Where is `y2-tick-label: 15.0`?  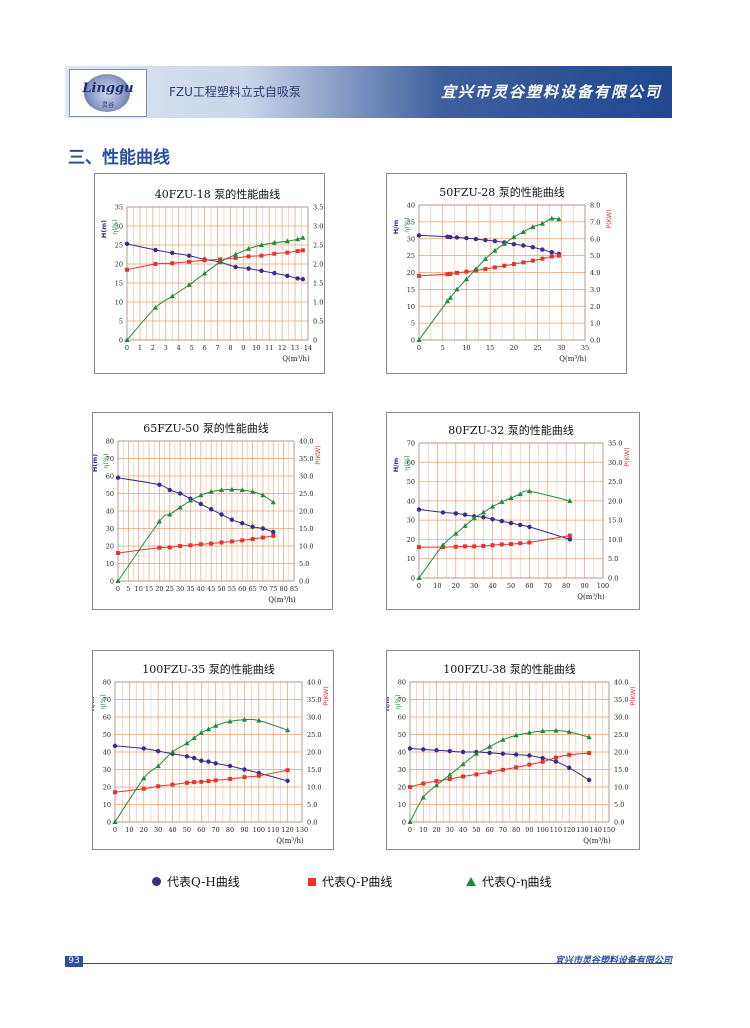 y2-tick-label: 15.0 is located at coordinates (314, 770).